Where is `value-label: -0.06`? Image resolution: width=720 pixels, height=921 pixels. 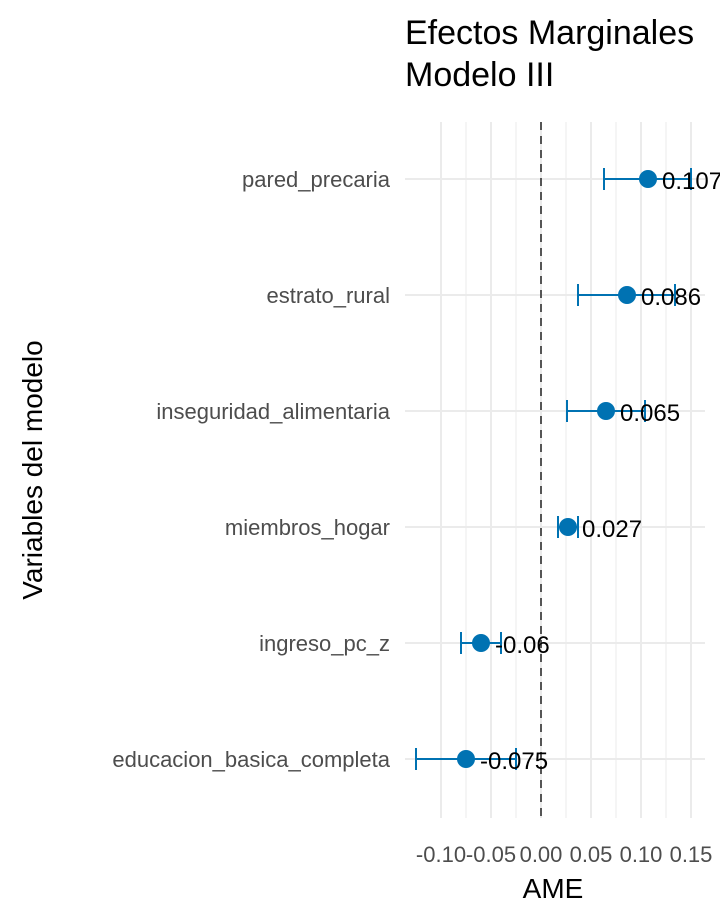
value-label: -0.06 is located at coordinates (522, 645).